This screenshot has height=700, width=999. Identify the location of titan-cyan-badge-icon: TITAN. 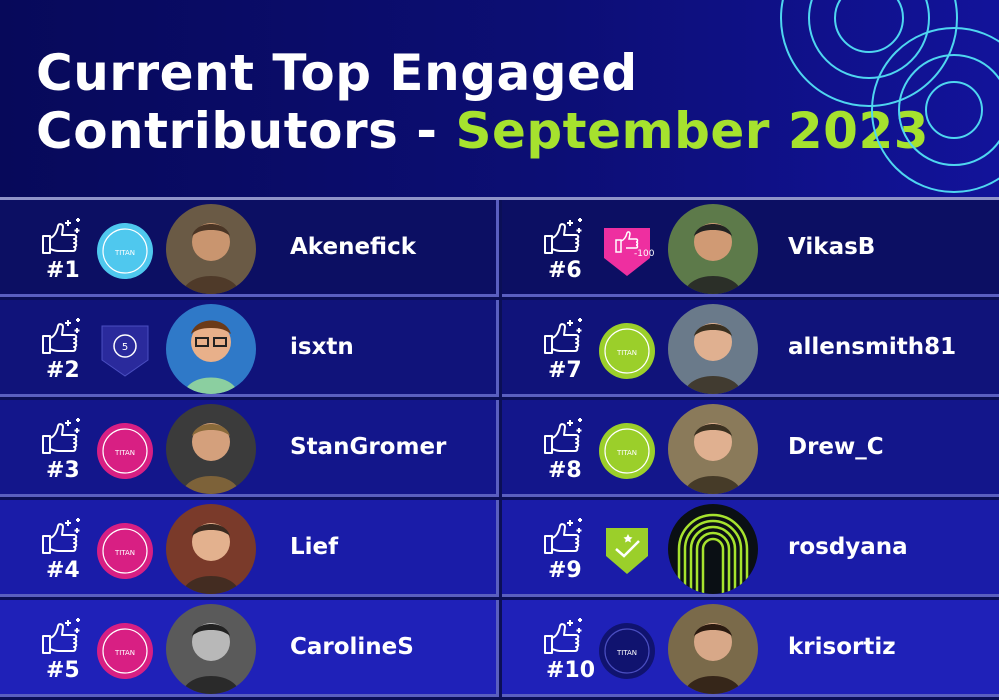
(125, 251).